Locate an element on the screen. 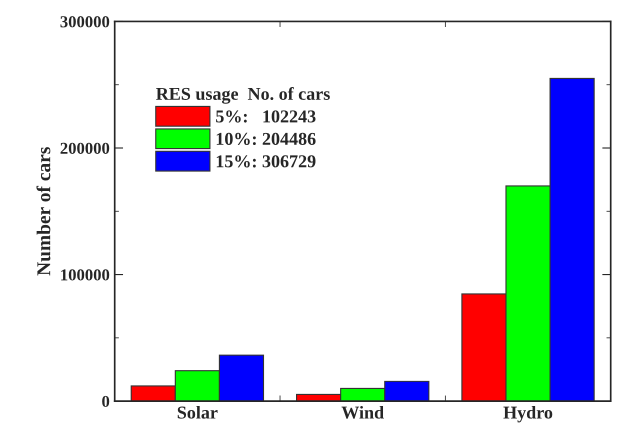  legend-label: 5%: 102243 is located at coordinates (266, 116).